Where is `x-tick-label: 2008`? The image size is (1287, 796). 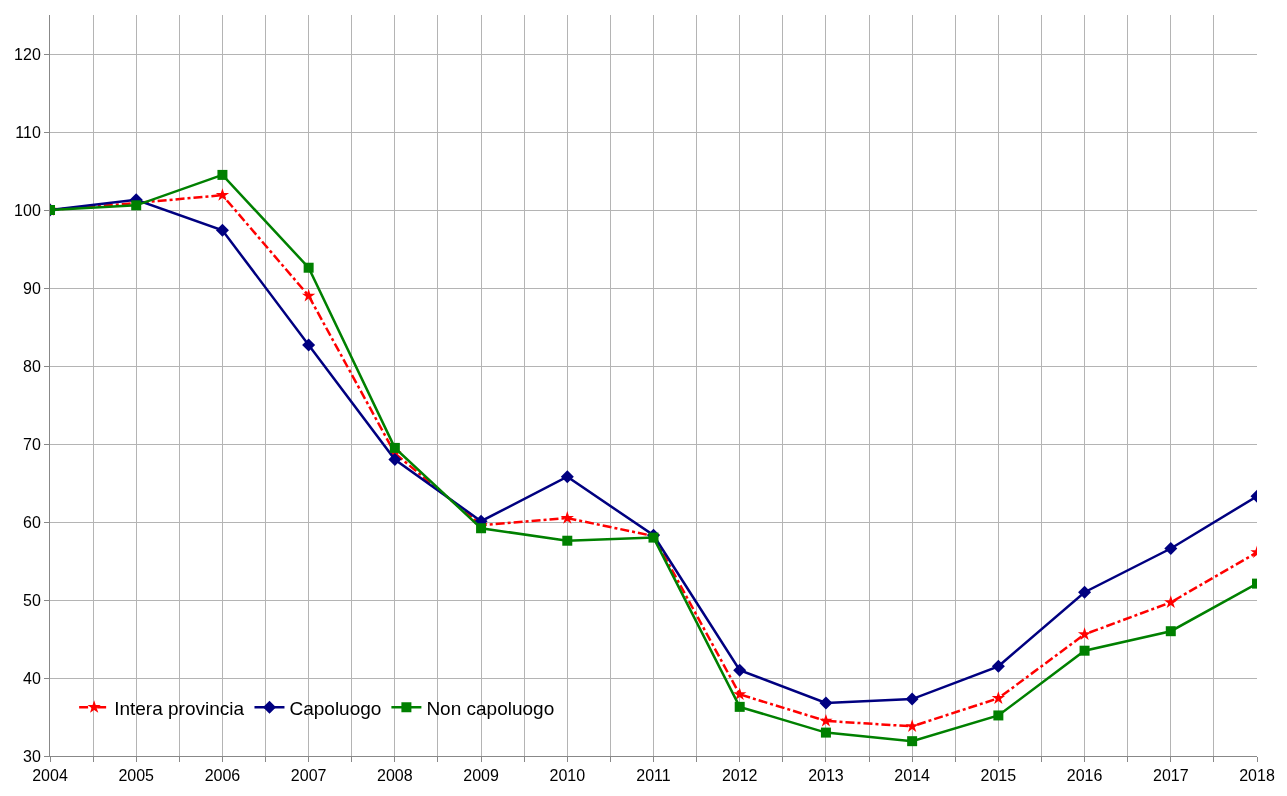 x-tick-label: 2008 is located at coordinates (395, 776).